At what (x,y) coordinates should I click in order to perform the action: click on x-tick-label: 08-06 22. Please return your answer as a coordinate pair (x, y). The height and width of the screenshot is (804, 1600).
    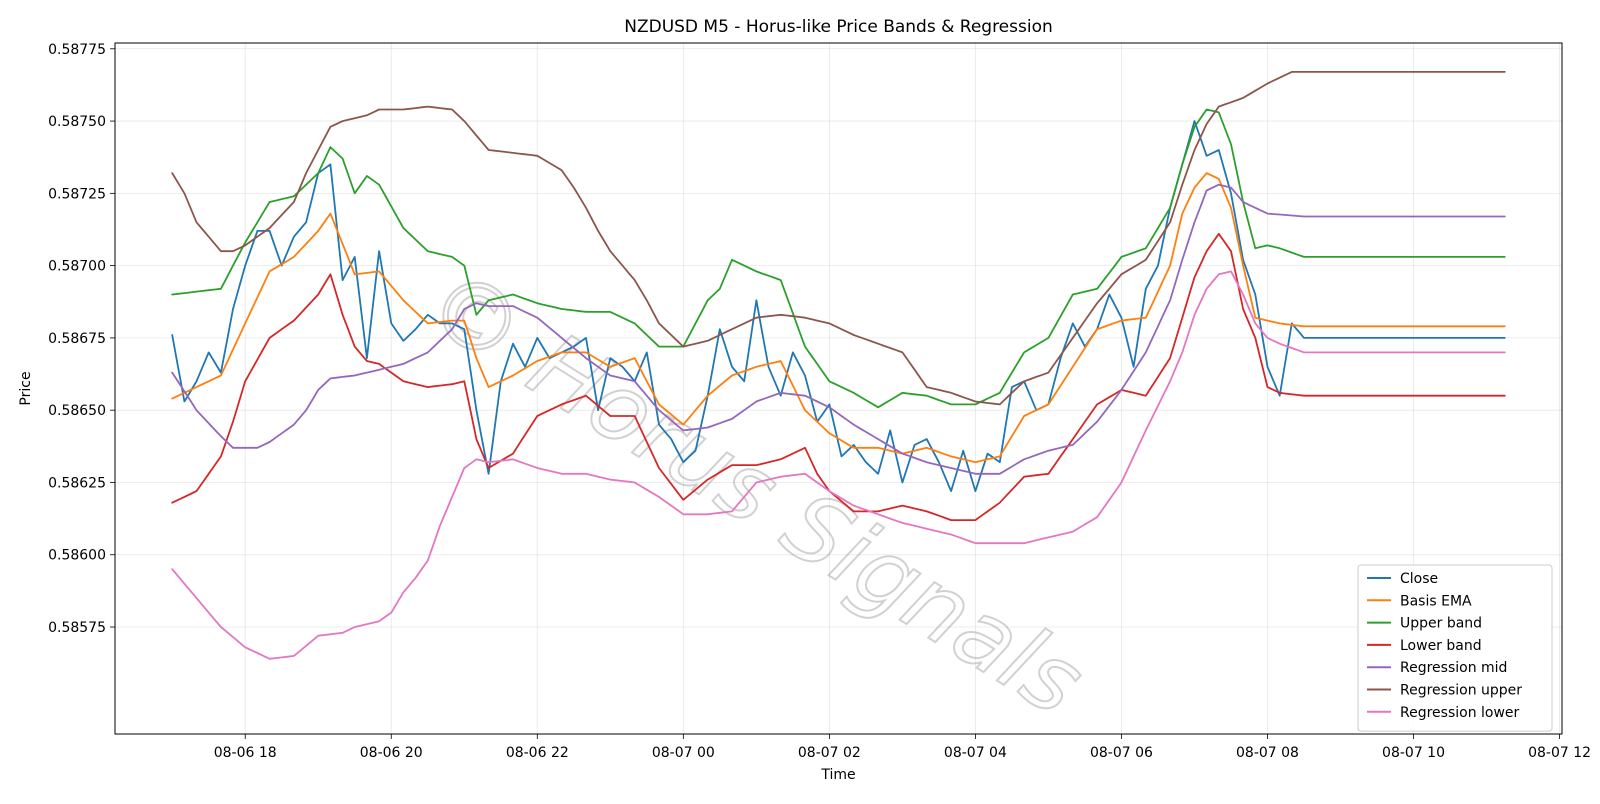
    Looking at the image, I should click on (537, 753).